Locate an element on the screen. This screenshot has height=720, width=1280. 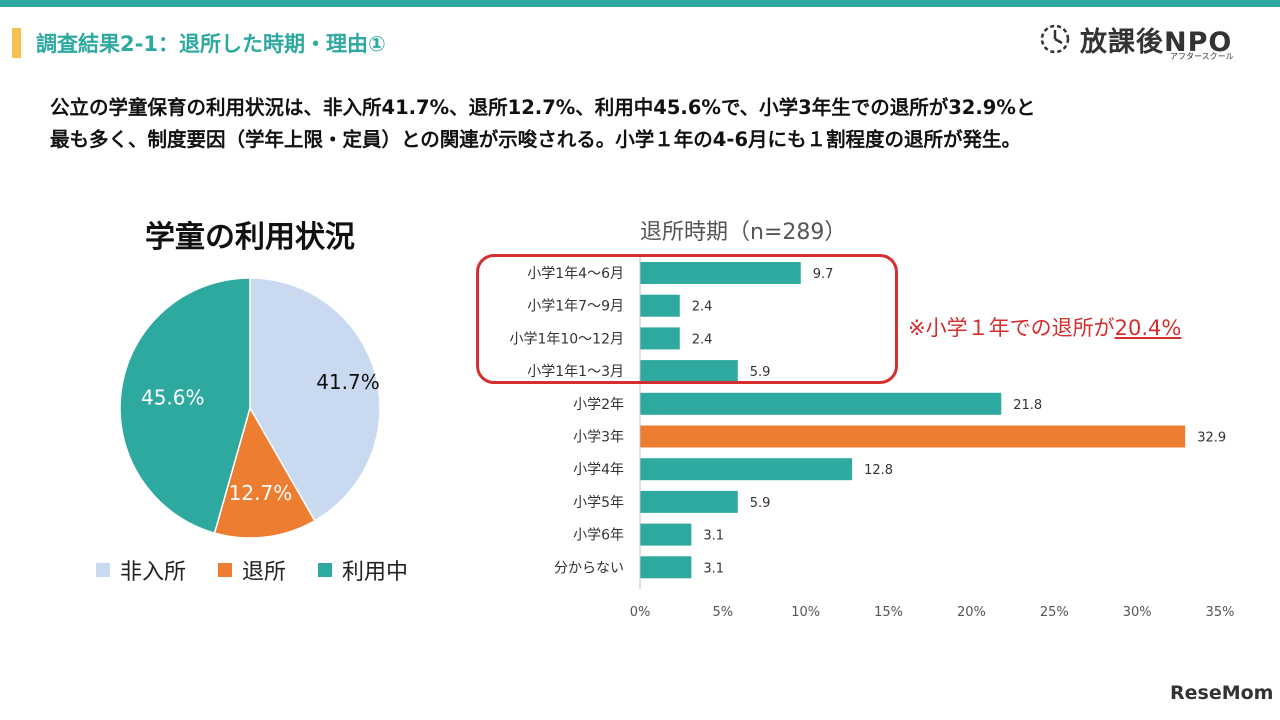
grade1-note-value: 20.4% is located at coordinates (1148, 328).